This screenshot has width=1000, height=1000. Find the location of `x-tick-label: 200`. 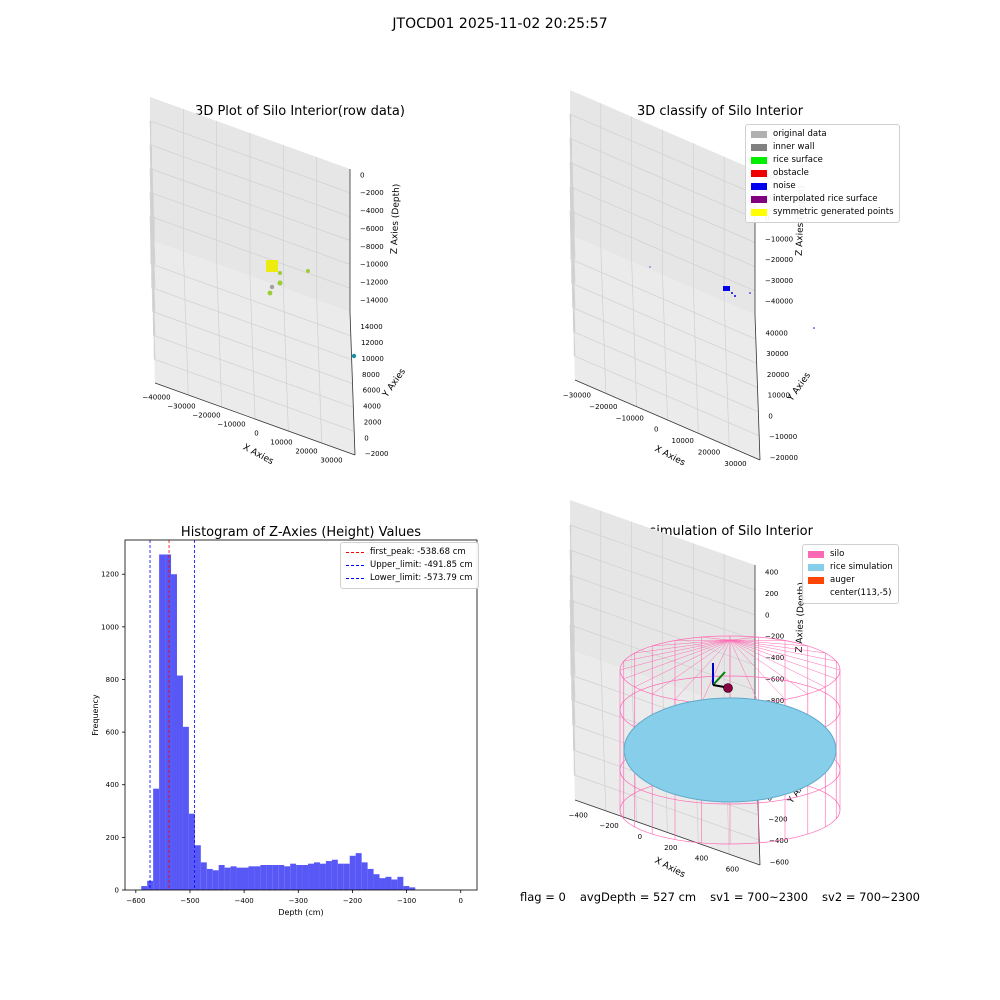

x-tick-label: 200 is located at coordinates (670, 848).